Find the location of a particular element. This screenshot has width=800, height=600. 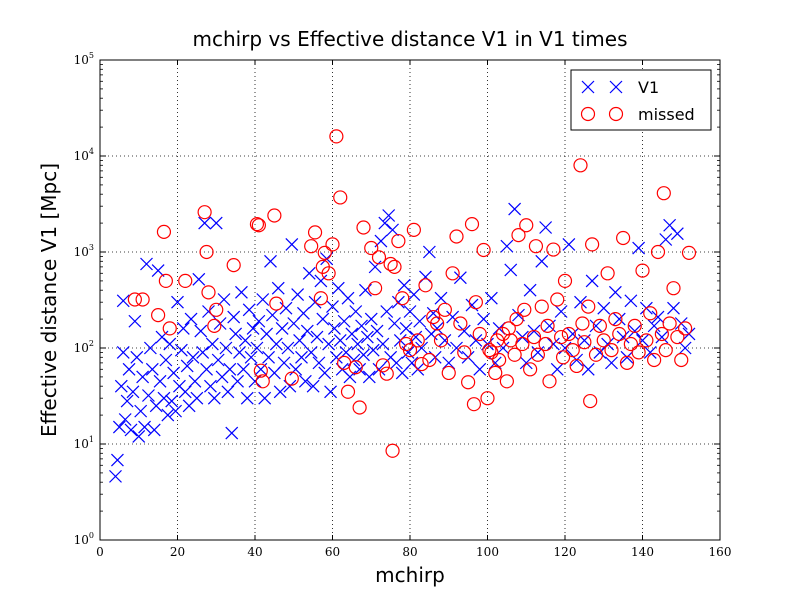

legend-o-marker is located at coordinates (616, 114).